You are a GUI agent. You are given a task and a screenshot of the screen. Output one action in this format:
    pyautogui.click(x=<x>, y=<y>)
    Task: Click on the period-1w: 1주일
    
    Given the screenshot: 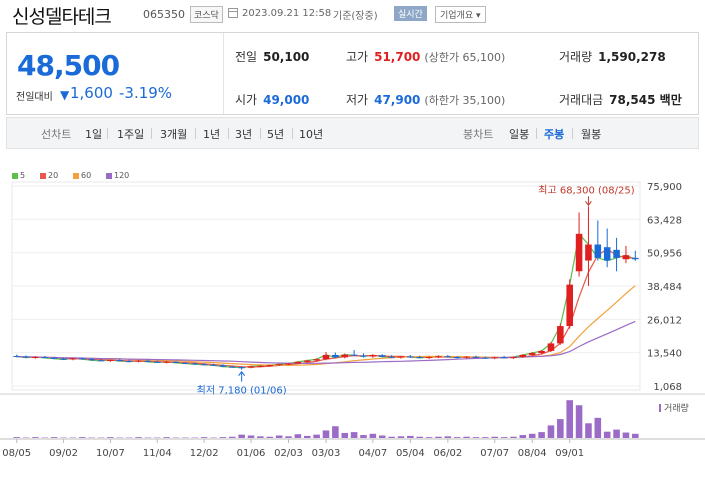 What is the action you would take?
    pyautogui.click(x=131, y=134)
    